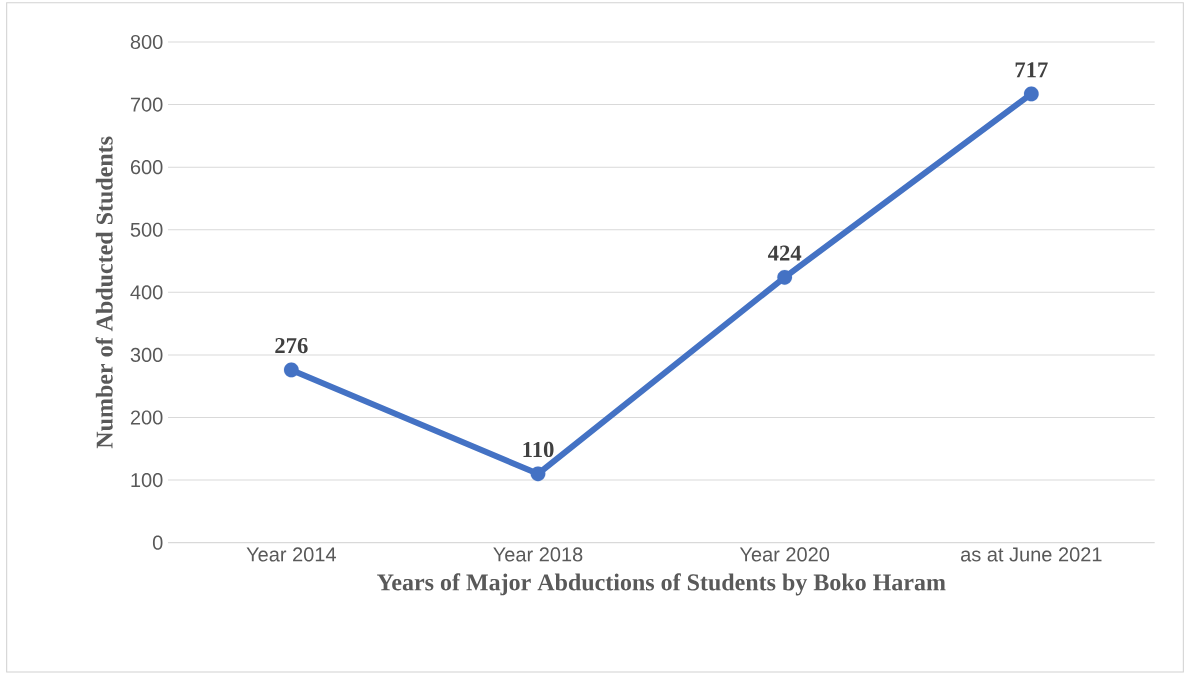 Image resolution: width=1184 pixels, height=675 pixels. I want to click on x-tick-label: Year 2014, so click(291, 554).